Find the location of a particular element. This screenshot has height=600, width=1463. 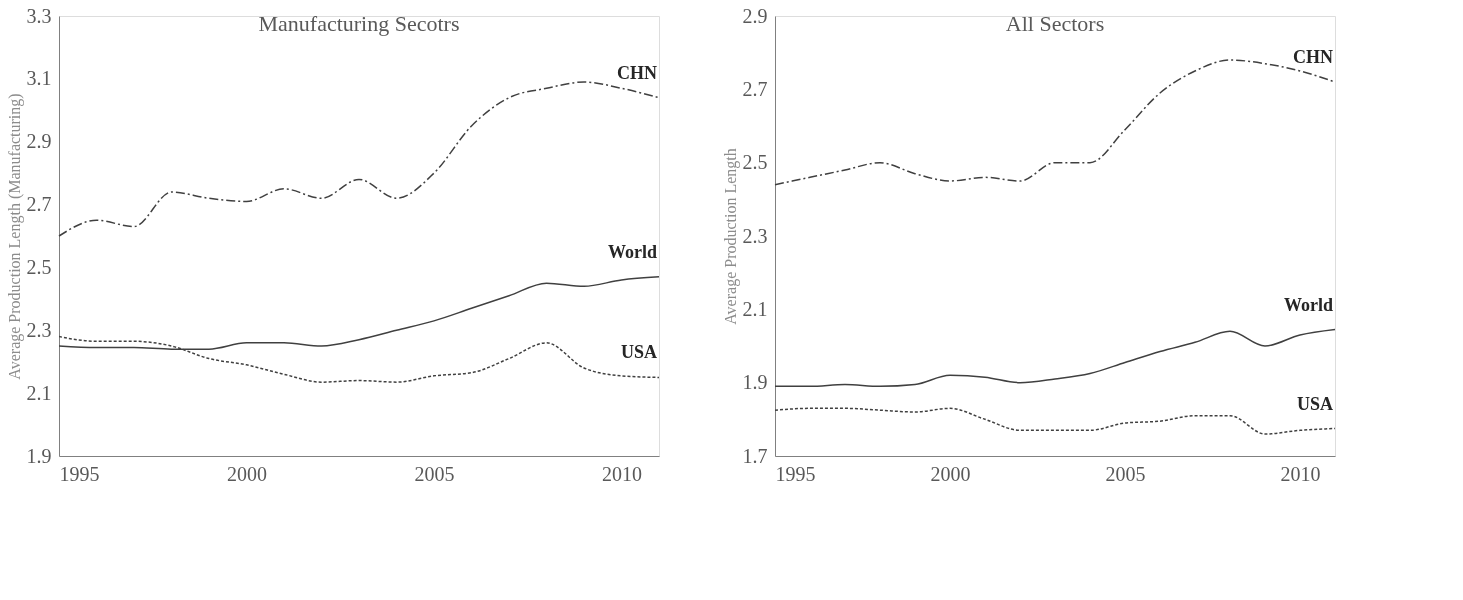

chart-title: All Sectors is located at coordinates (1055, 23).